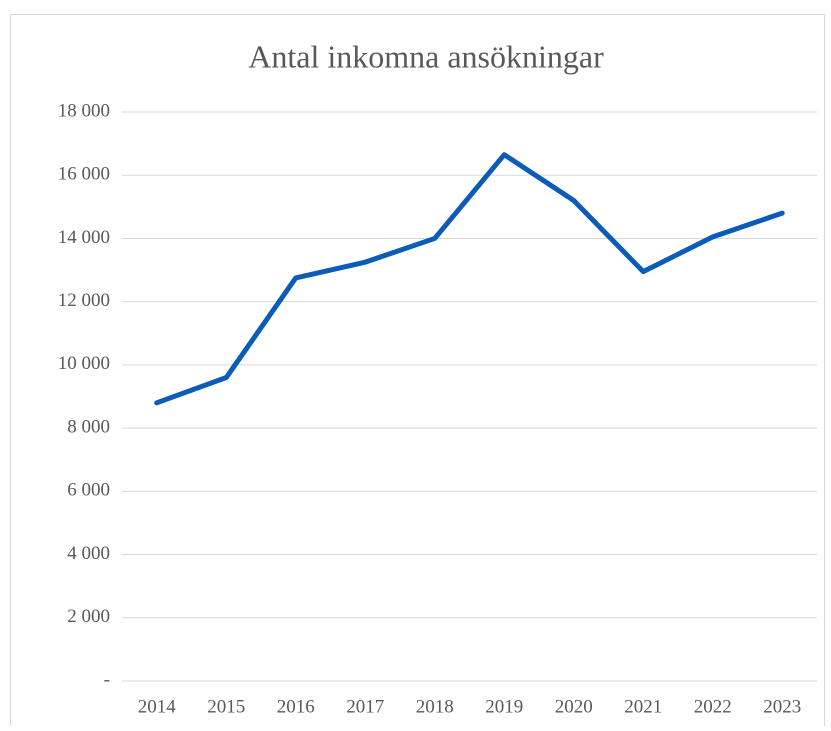 This screenshot has width=831, height=731. Describe the element at coordinates (296, 706) in the screenshot. I see `x-tick-label: 2016` at that location.